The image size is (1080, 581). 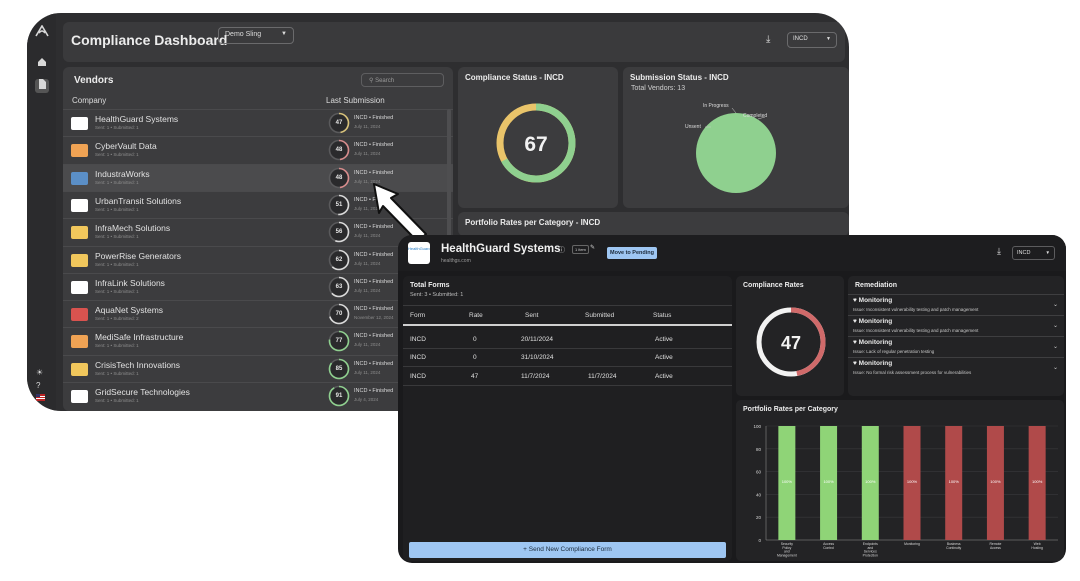 I want to click on language-flag-icon, so click(x=40, y=398).